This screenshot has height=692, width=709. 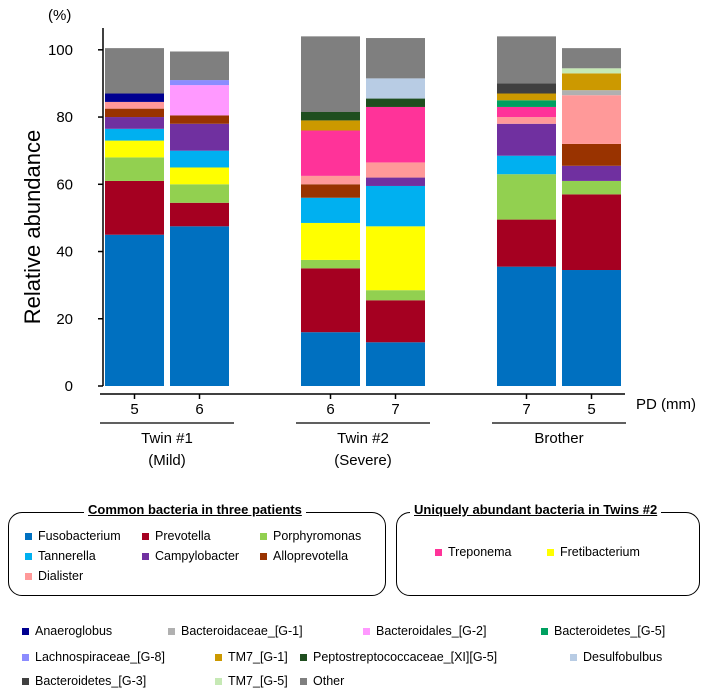 What do you see at coordinates (195, 509) in the screenshot?
I see `common-legend-title: Common bacteria in three patients` at bounding box center [195, 509].